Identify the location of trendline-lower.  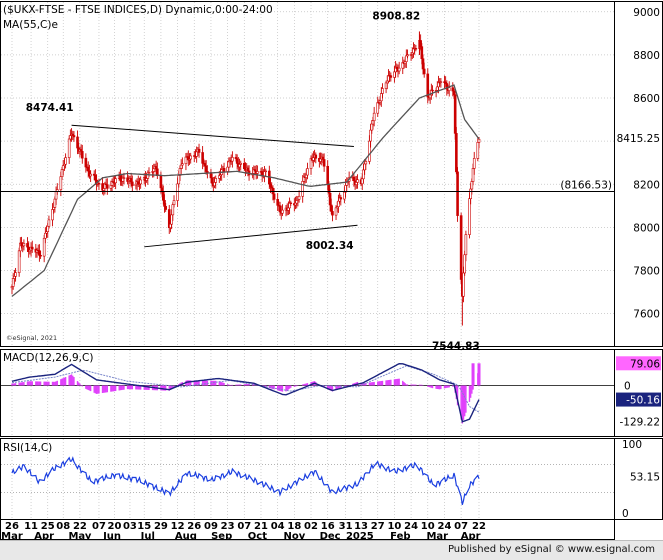
(251, 236).